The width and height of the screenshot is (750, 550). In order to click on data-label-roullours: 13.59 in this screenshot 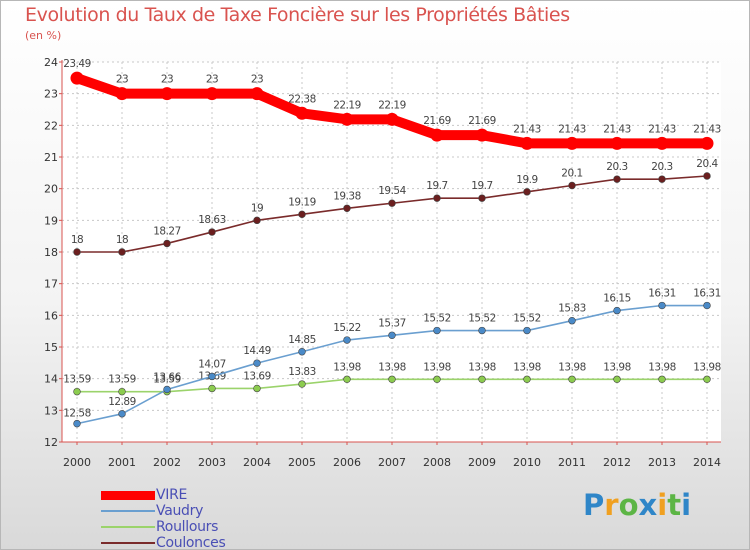, I will do `click(167, 380)`.